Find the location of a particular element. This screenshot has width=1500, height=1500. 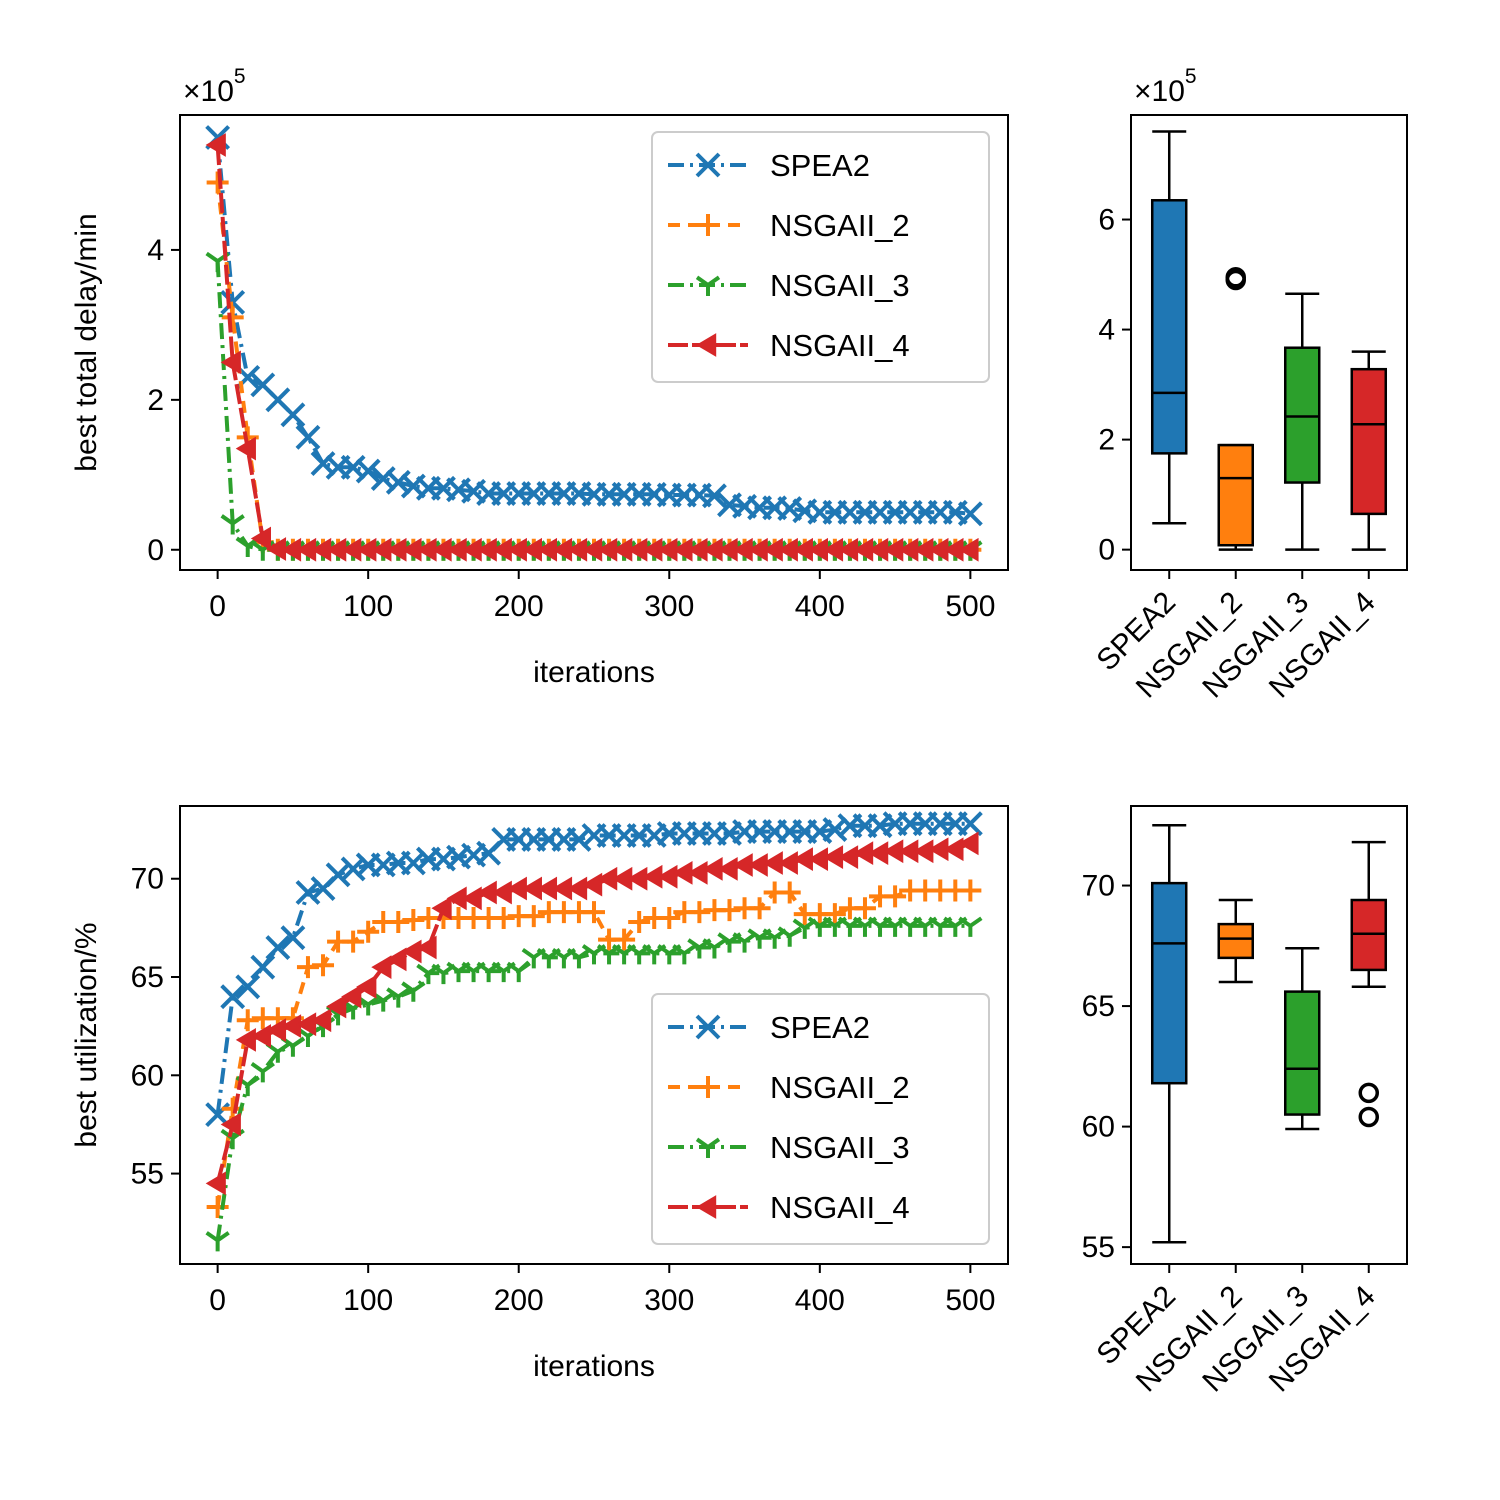

series-spea2 is located at coordinates (594, 326).